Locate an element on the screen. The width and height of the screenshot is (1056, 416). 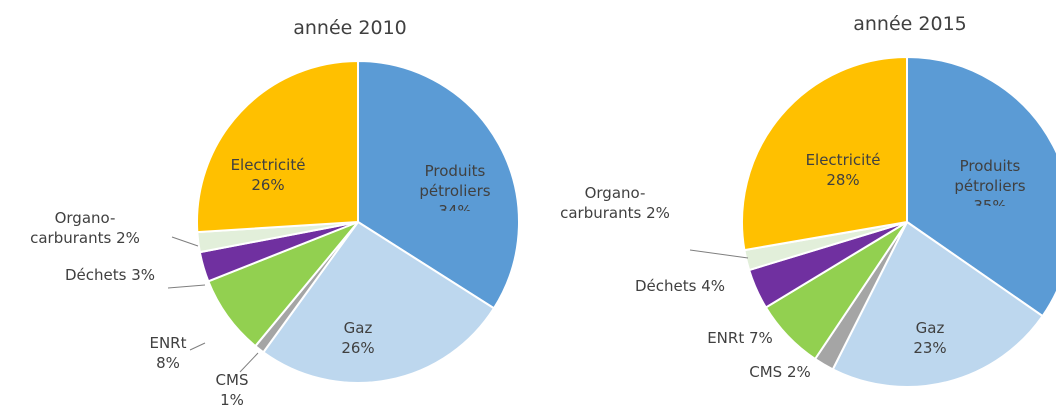
slice-label: Produits pétroliers 35% is located at coordinates (990, 181).